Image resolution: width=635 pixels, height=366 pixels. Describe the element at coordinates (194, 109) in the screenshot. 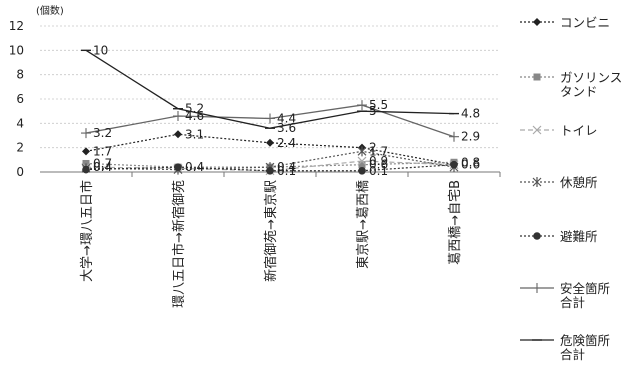

I see `data-label: 5.2` at that location.